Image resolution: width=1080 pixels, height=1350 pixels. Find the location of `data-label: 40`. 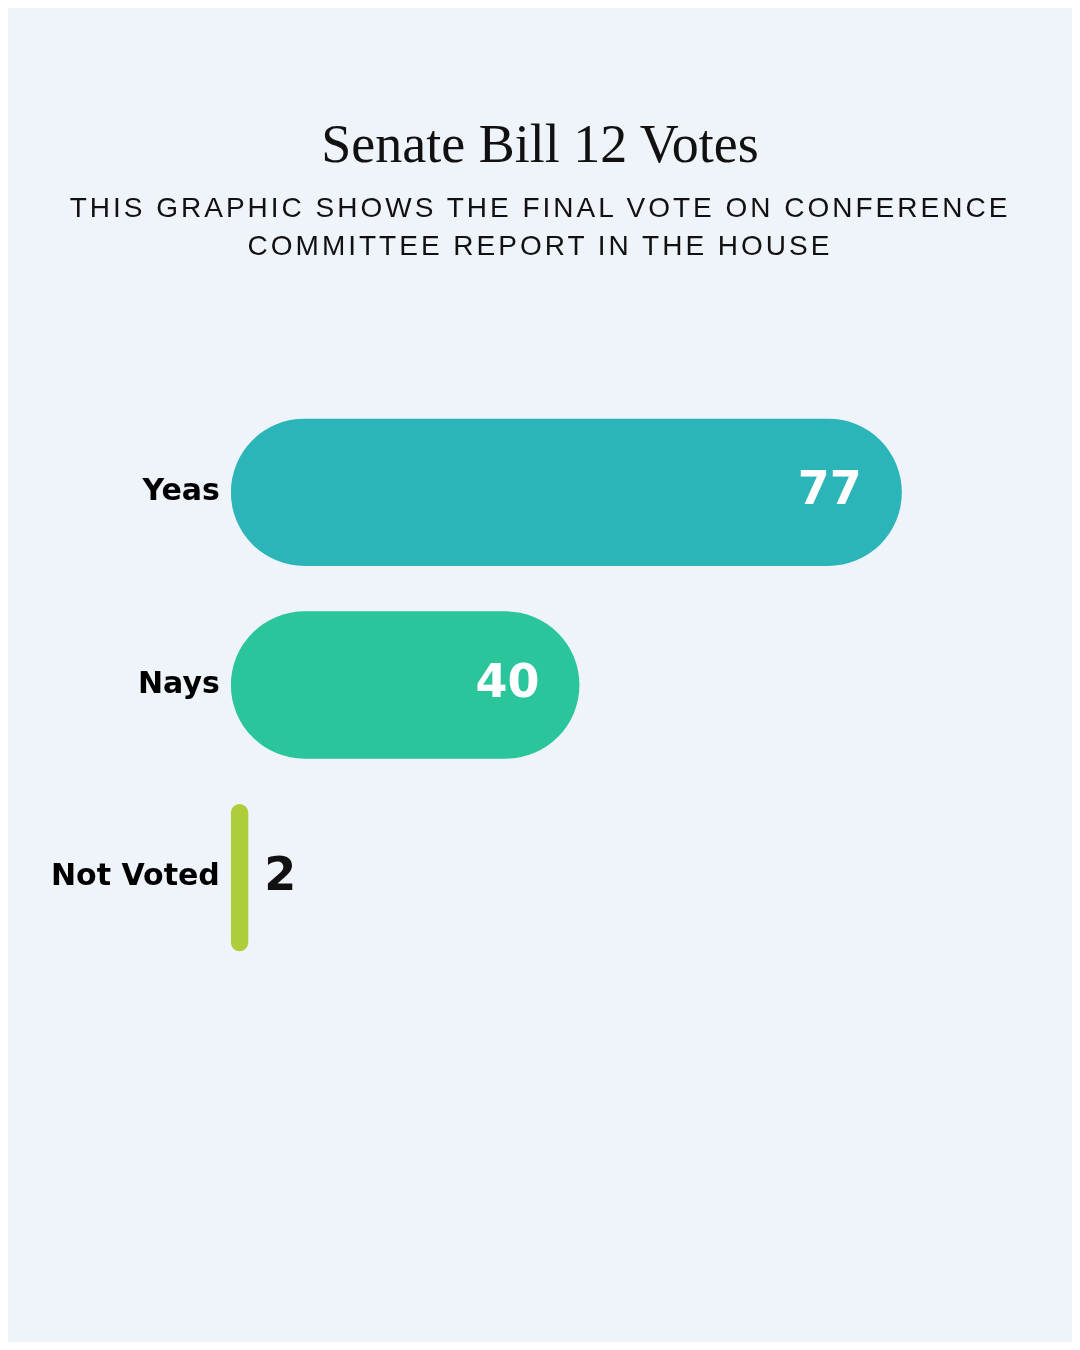

data-label: 40 is located at coordinates (507, 680).